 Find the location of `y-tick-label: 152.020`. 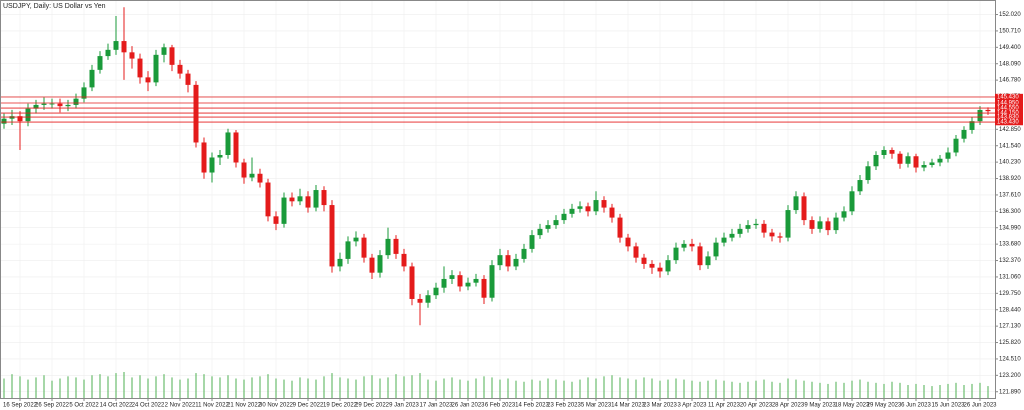

y-tick-label: 152.020 is located at coordinates (1010, 15).